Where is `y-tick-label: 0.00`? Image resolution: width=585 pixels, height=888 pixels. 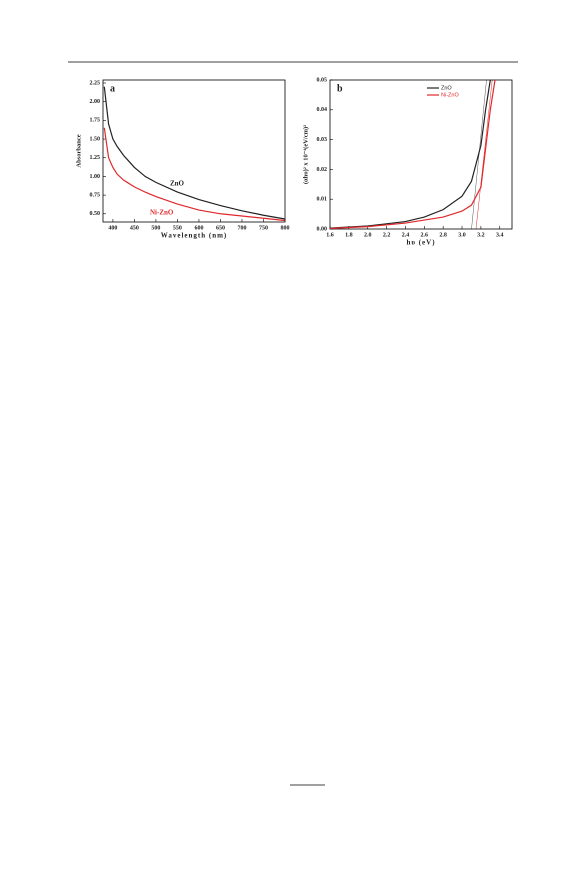 y-tick-label: 0.00 is located at coordinates (322, 229).